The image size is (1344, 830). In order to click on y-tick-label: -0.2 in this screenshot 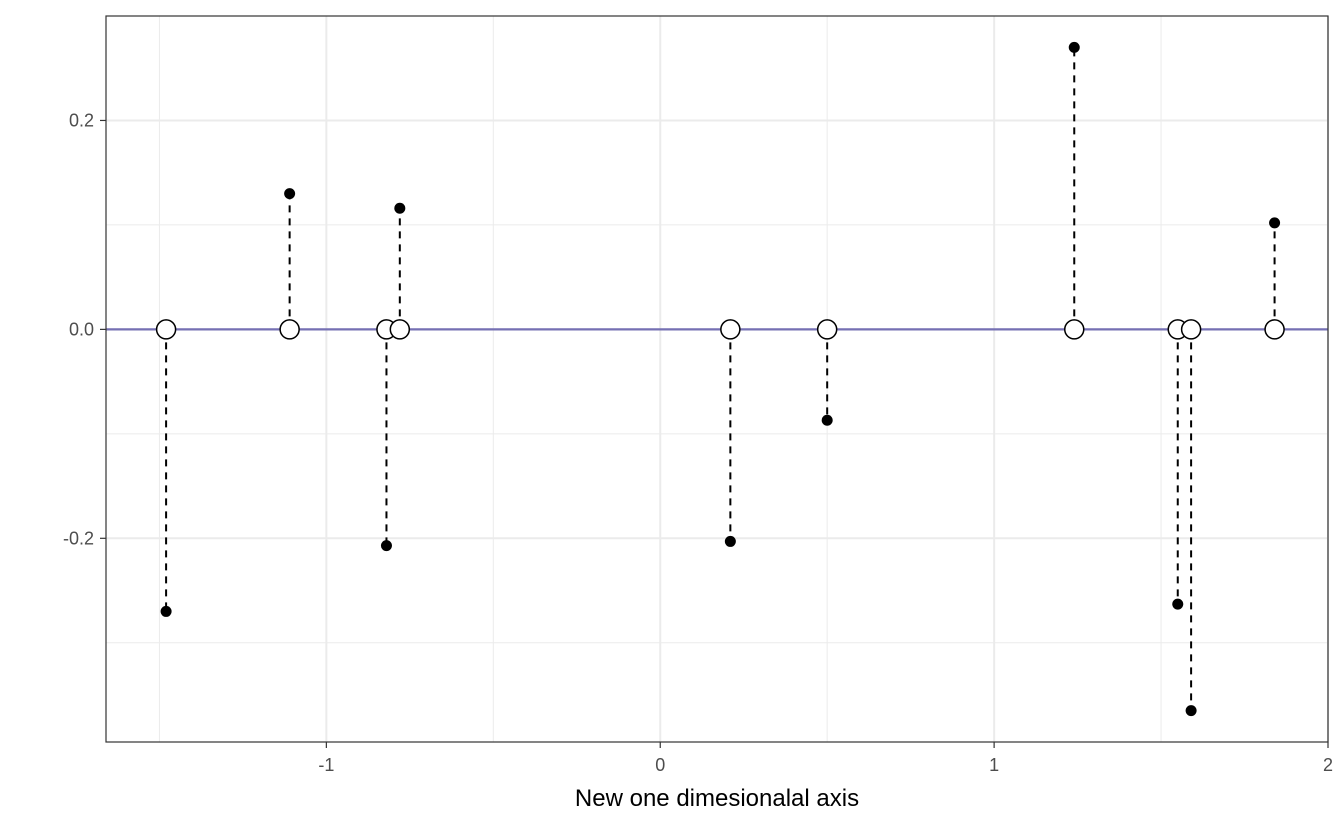, I will do `click(78, 538)`.